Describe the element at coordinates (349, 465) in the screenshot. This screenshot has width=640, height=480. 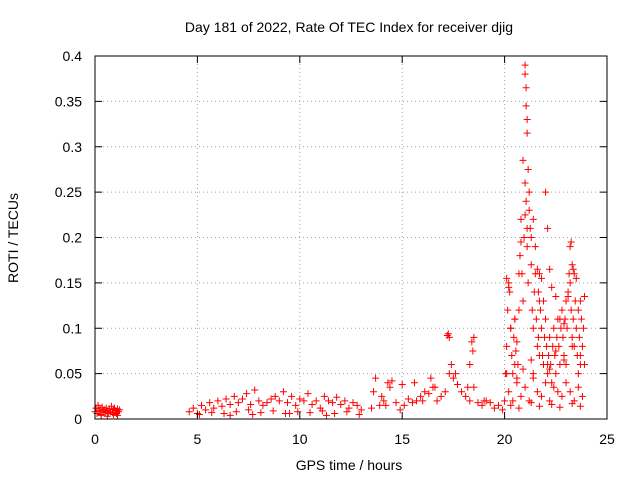
I see `x-axis-label: GPS time / hours` at that location.